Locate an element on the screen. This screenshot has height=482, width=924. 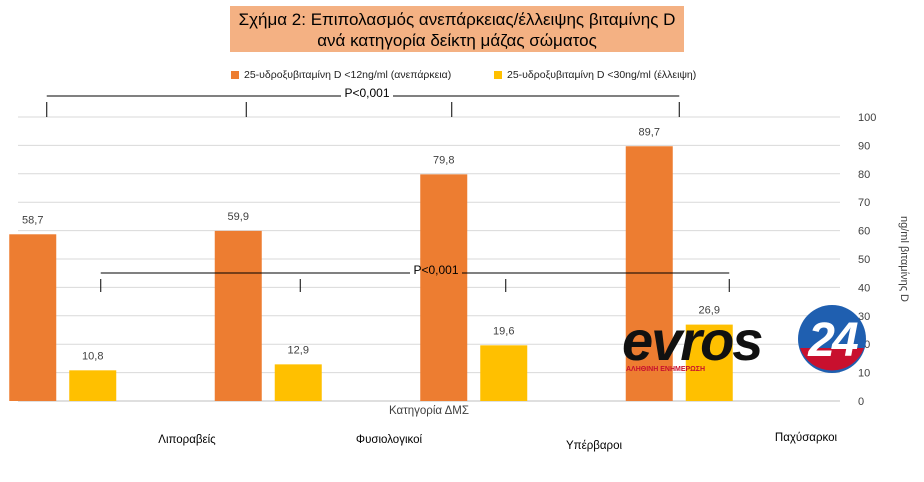
y-tick-label: 100 is located at coordinates (867, 118).